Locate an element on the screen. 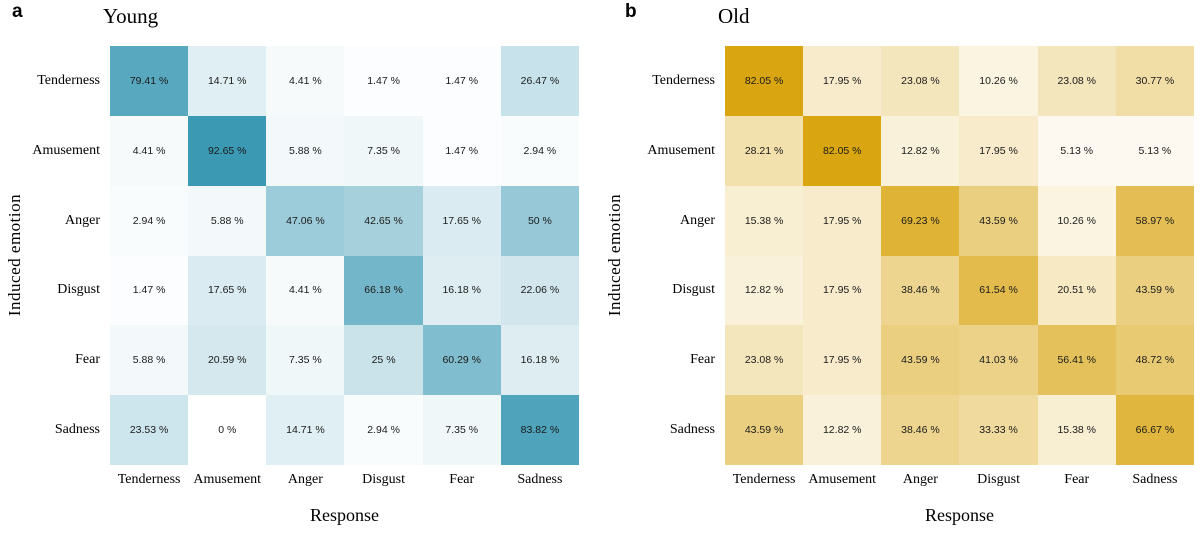  heatmap-cell: 66.67 % is located at coordinates (1154, 430).